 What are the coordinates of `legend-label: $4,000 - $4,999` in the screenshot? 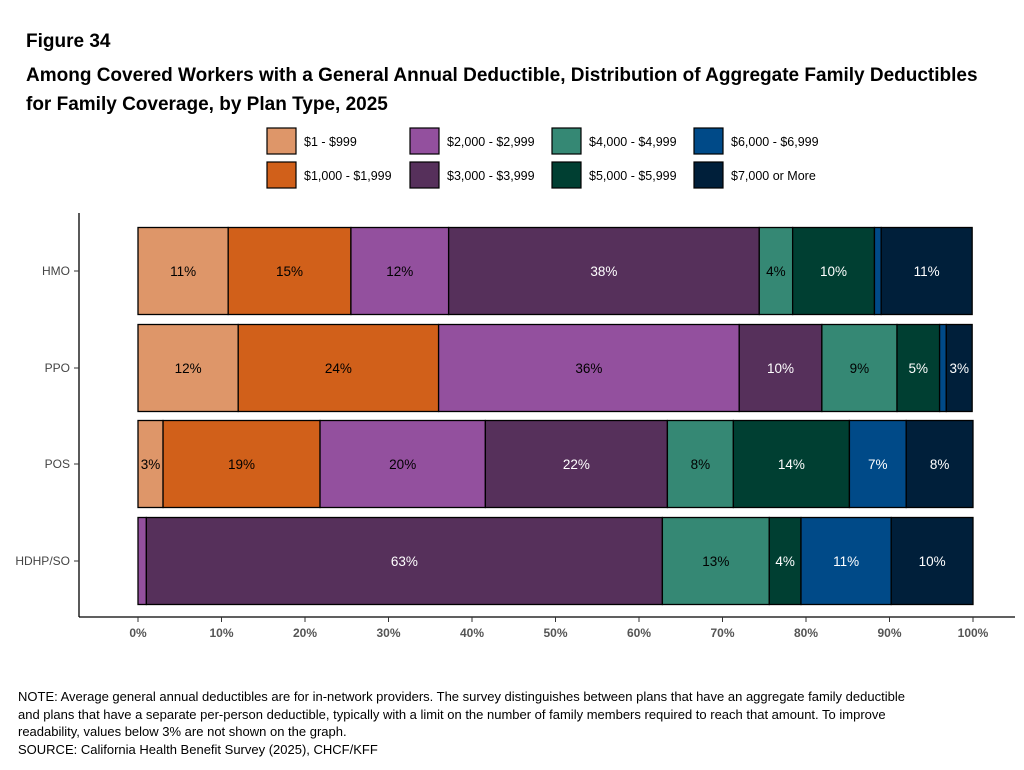 It's located at (633, 142).